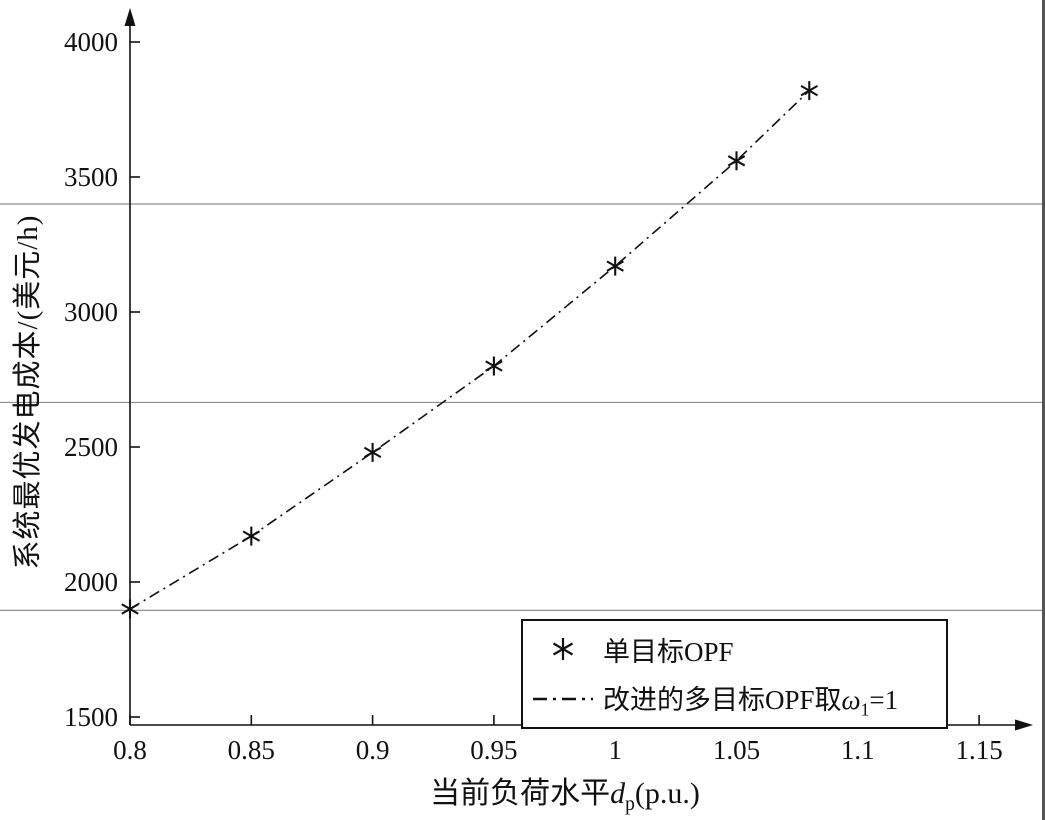 Image resolution: width=1045 pixels, height=820 pixels. I want to click on y-tick-label: 3500, so click(91, 177).